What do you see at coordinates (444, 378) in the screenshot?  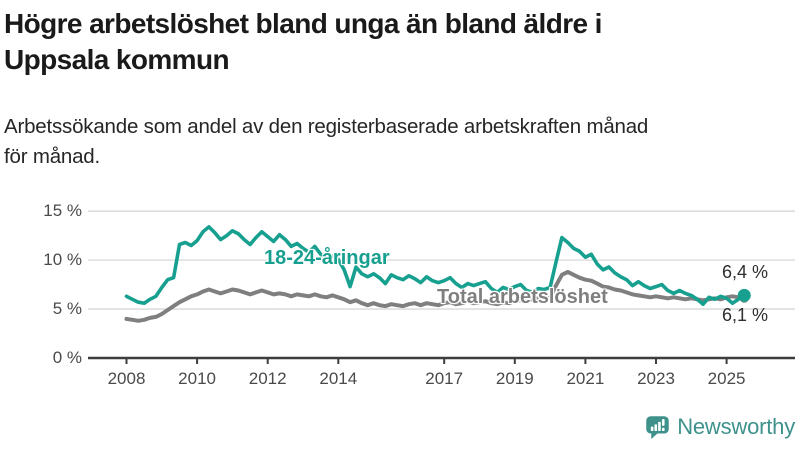 I see `x-axis-tick-label: 2017` at bounding box center [444, 378].